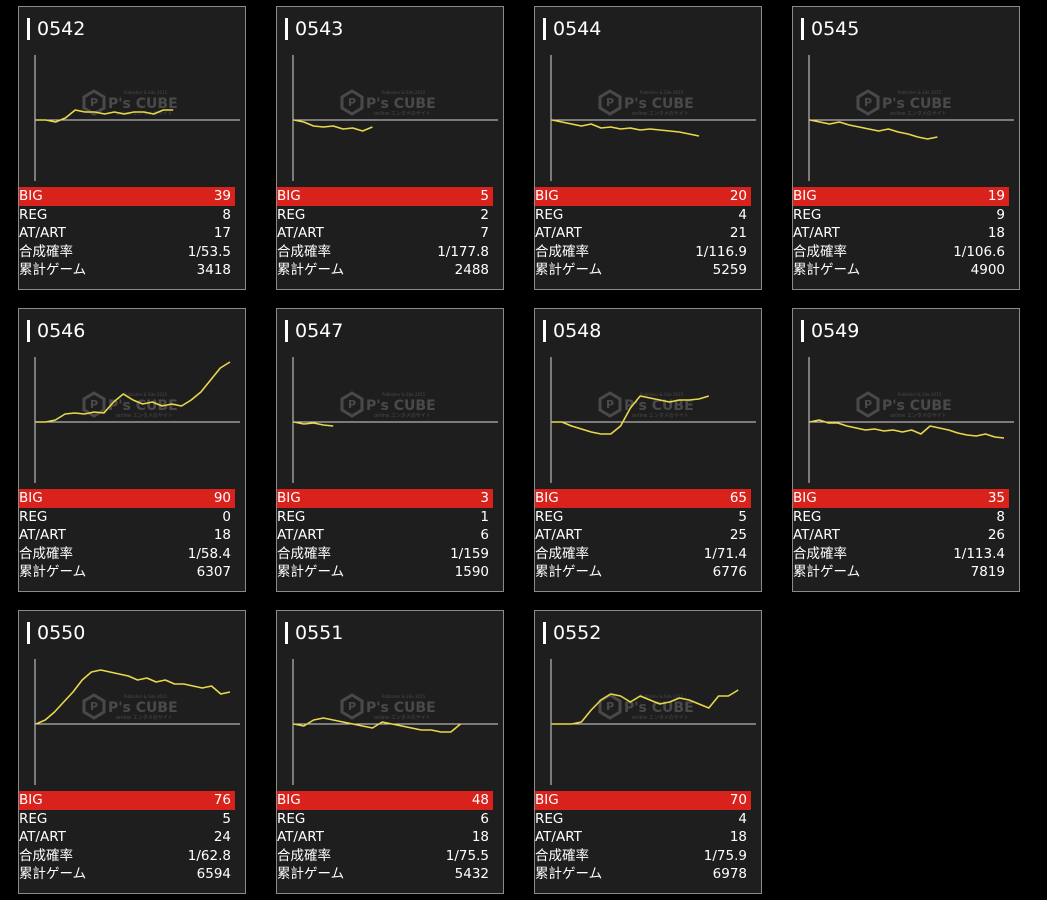 The image size is (1047, 900). I want to click on machine-number: 0547, so click(314, 331).